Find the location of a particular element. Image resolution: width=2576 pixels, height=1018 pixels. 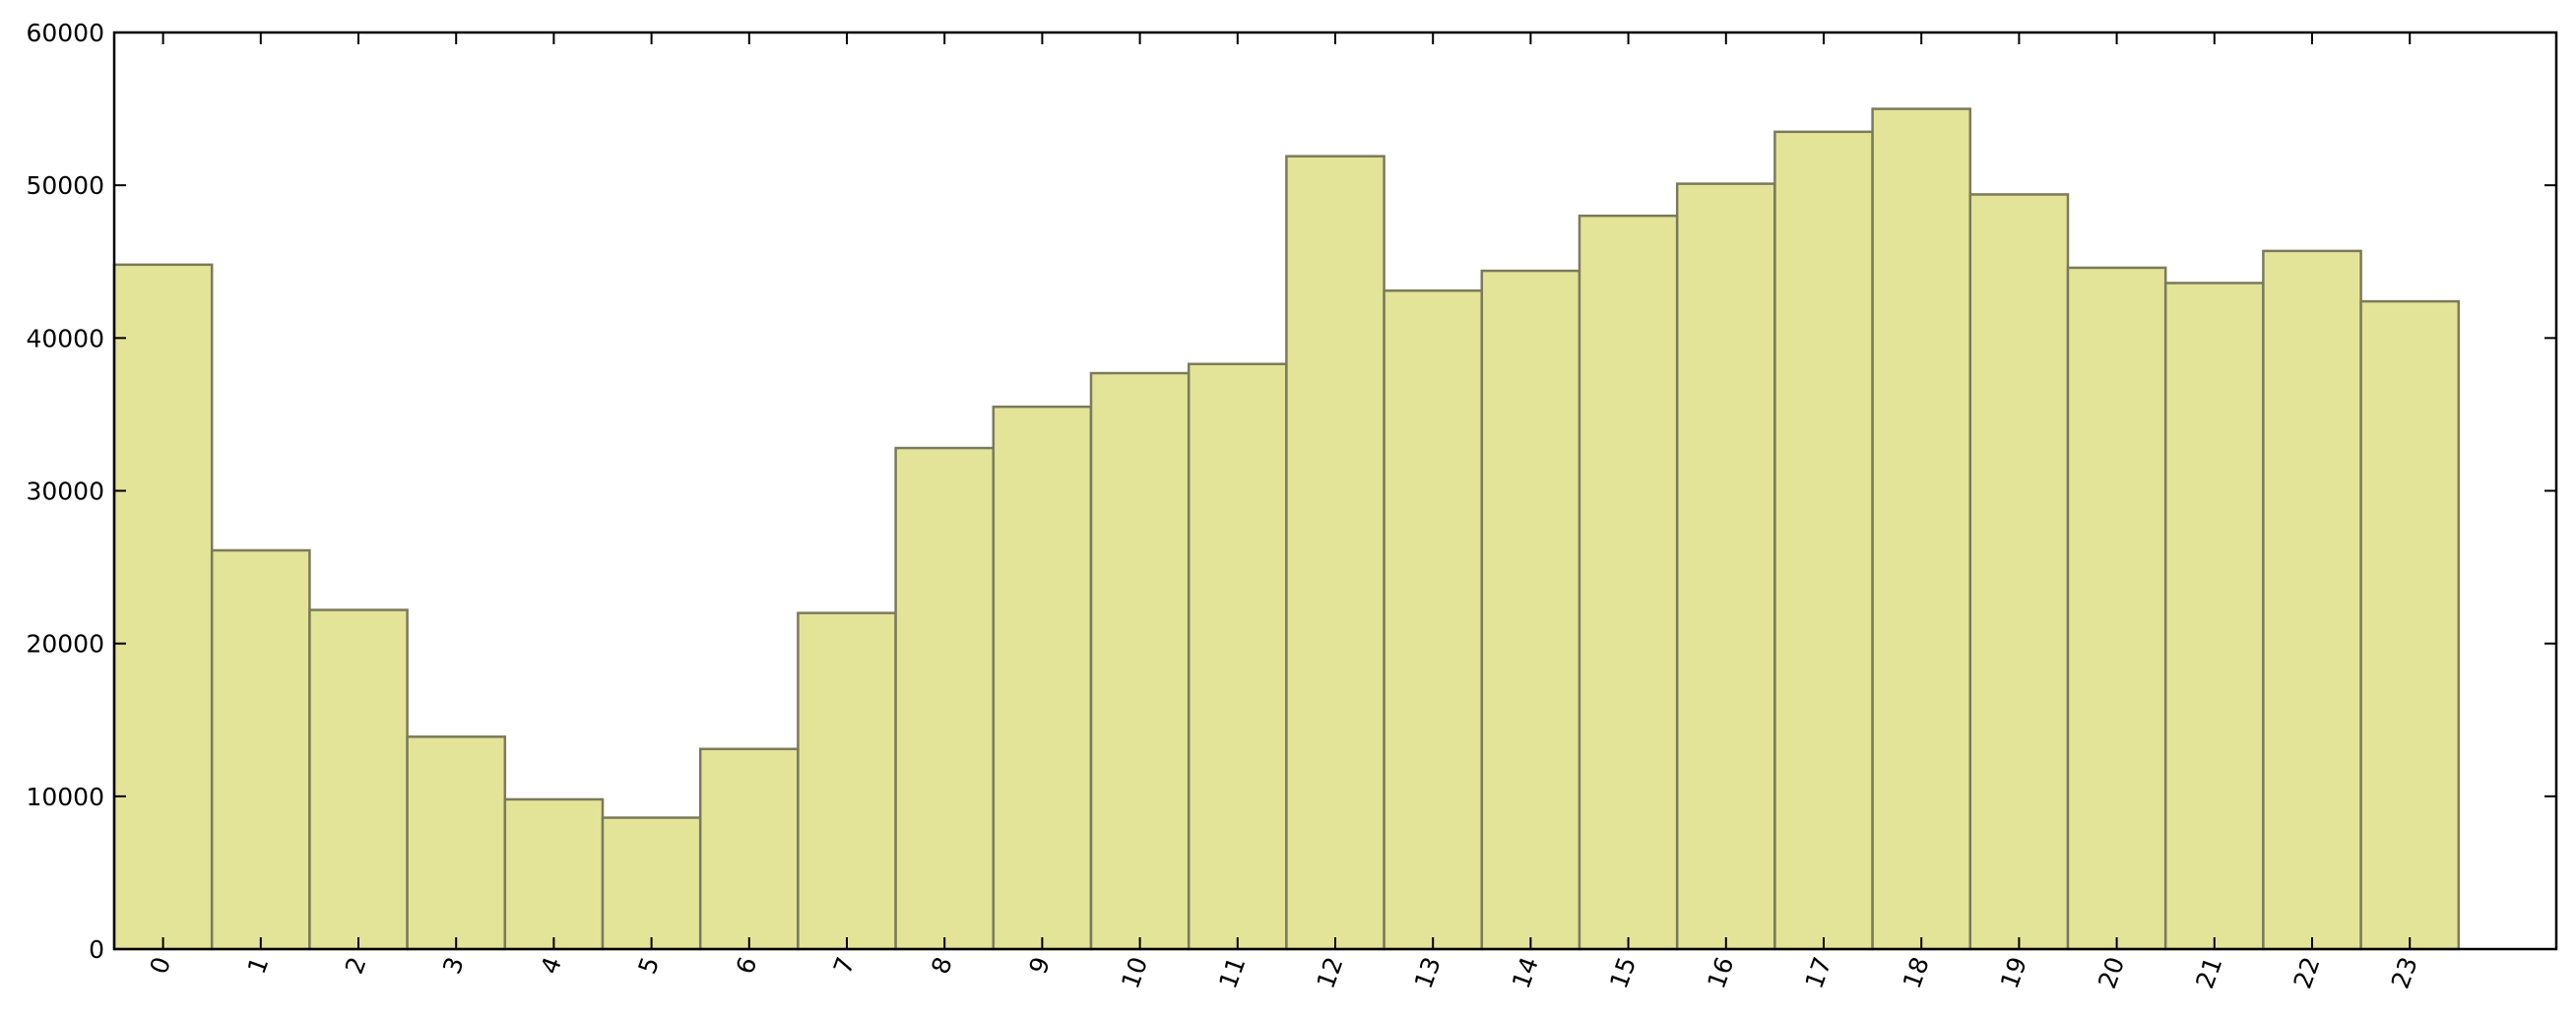

x-tick-label: 2 is located at coordinates (356, 965).